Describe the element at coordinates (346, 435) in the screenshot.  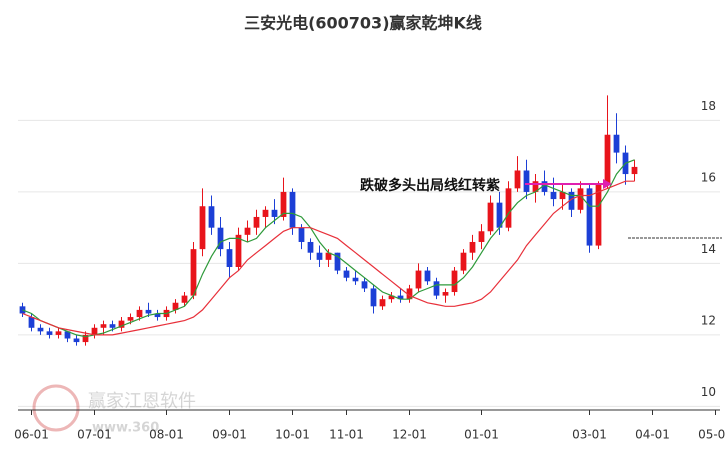
I see `x-tick-label: 11-01` at that location.